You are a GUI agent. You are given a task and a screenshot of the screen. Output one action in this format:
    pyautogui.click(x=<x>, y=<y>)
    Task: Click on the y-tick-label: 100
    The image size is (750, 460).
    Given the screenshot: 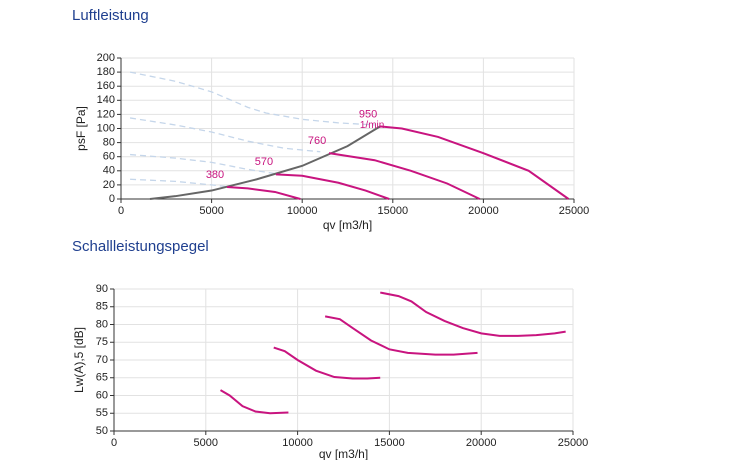 What is the action you would take?
    pyautogui.click(x=106, y=128)
    